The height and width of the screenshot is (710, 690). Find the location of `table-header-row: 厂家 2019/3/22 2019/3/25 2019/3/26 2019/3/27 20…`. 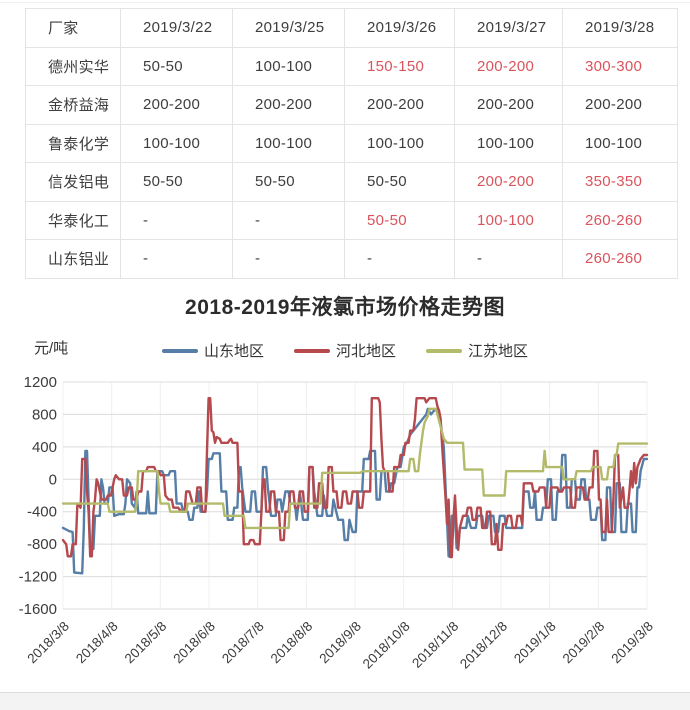

table-header-row: 厂家 2019/3/22 2019/3/25 2019/3/26 2019/3/27 20… is located at coordinates (351, 28).